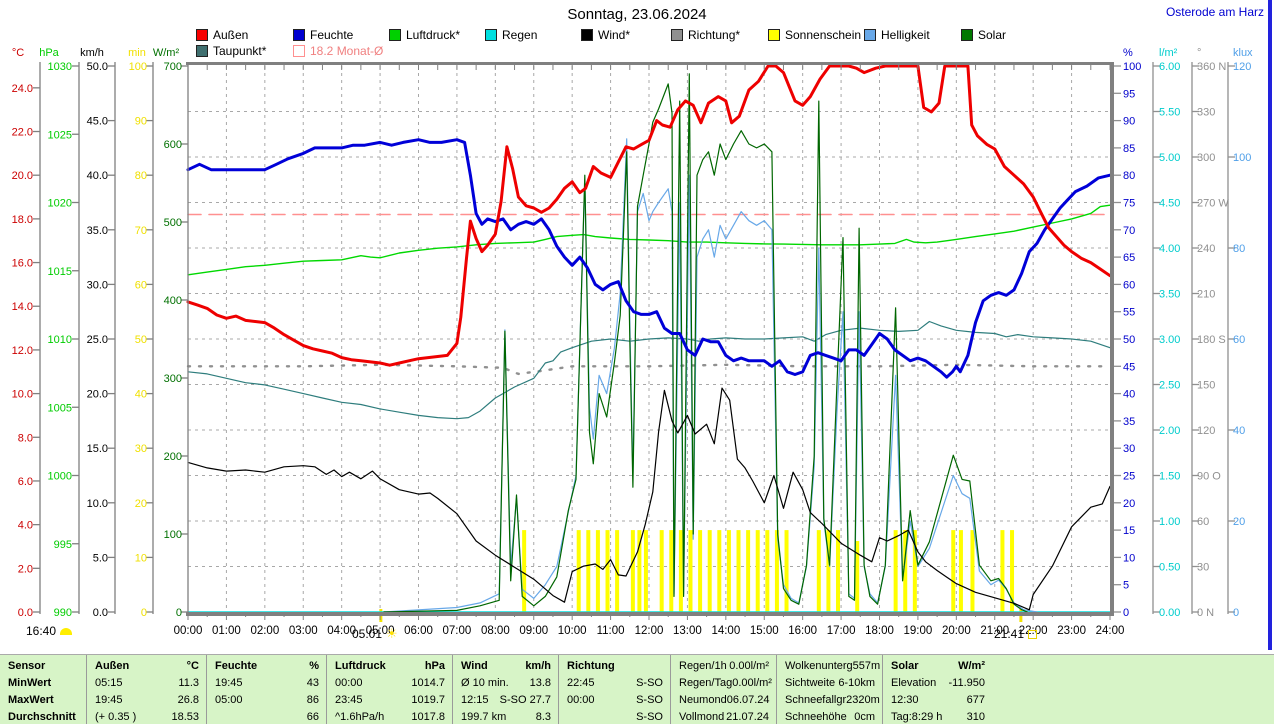  What do you see at coordinates (614, 689) in the screenshot?
I see `table-col-richtung: Richtung 22:45 S-SO 00:00 S-SO S-SO` at bounding box center [614, 689].